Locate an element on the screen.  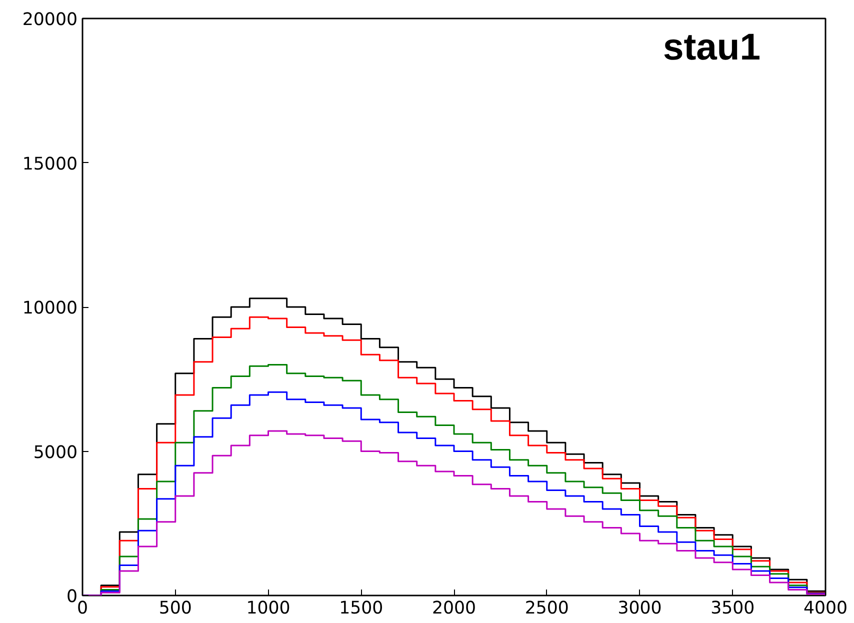
x-tick-label: 1000 is located at coordinates (268, 608).